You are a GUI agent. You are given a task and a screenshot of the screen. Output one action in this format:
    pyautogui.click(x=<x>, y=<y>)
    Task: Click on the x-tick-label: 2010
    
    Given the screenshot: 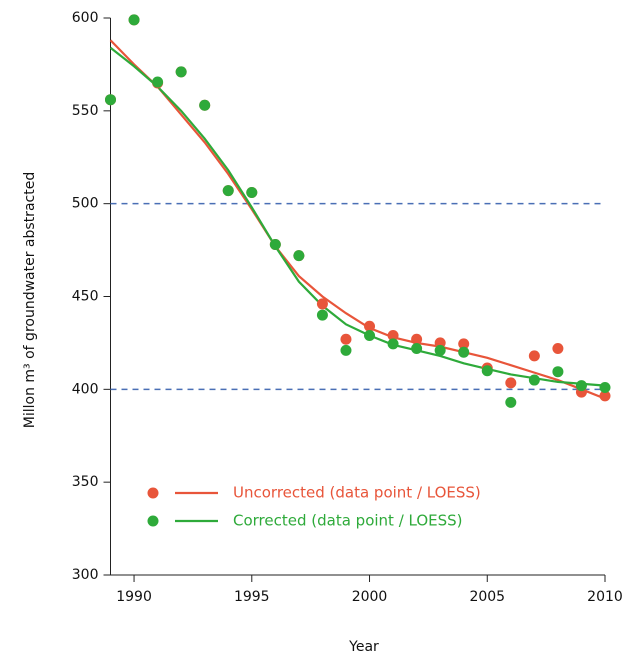 What is the action you would take?
    pyautogui.click(x=605, y=597)
    